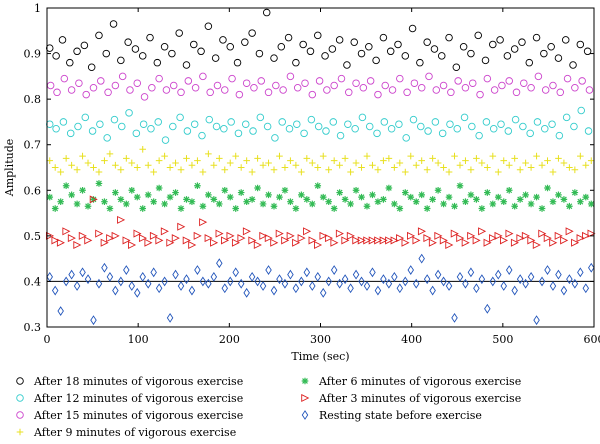 The height and width of the screenshot is (444, 600). I want to click on legend-item: After 9 minutes of vigorous exercise, so click(126, 432).